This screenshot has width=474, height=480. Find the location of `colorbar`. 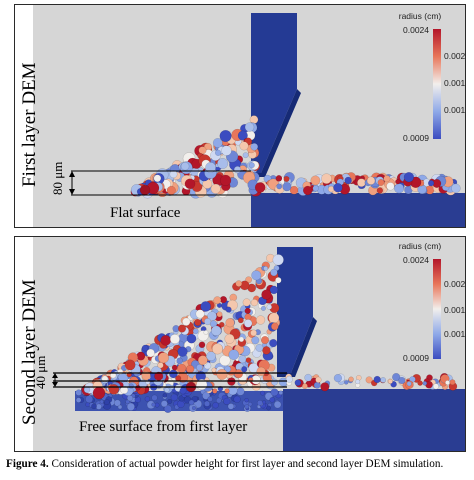

colorbar is located at coordinates (437, 84).